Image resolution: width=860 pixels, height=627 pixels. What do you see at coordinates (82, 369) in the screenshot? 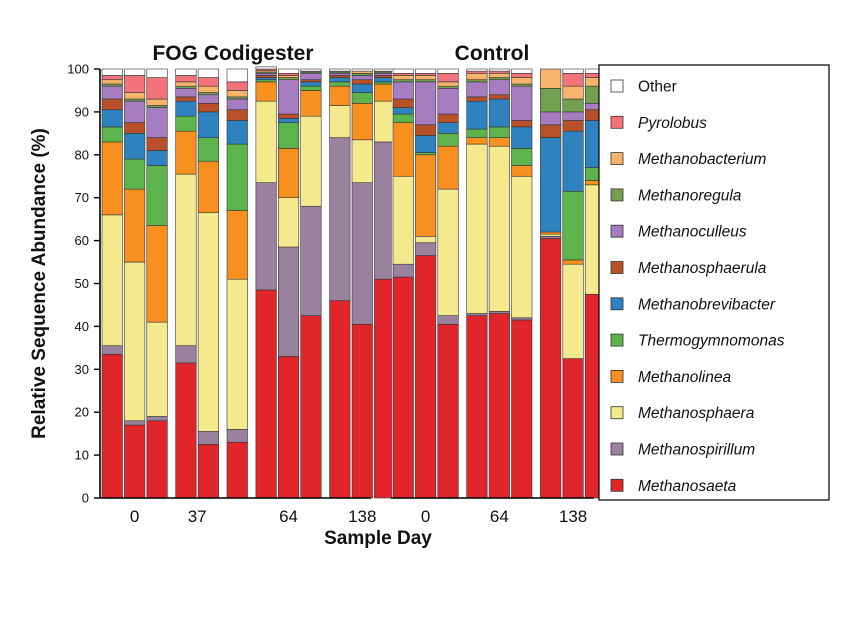
I see `y-tick-label: 30` at bounding box center [82, 369].